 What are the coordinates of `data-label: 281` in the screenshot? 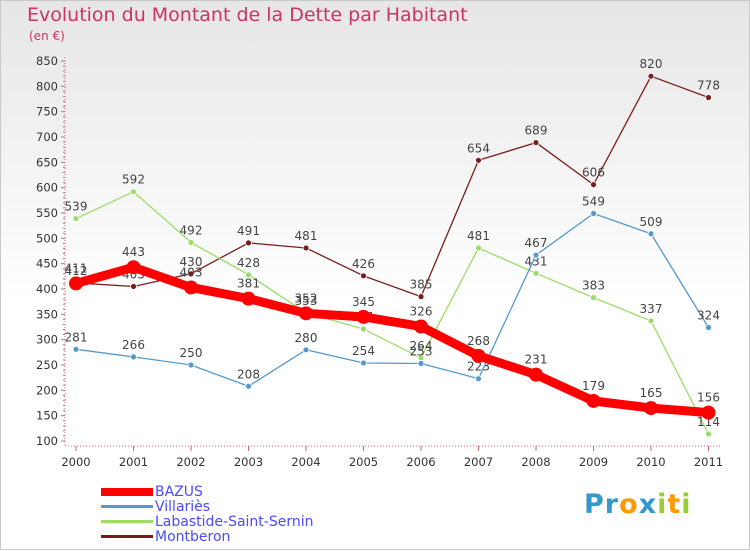 It's located at (76, 337).